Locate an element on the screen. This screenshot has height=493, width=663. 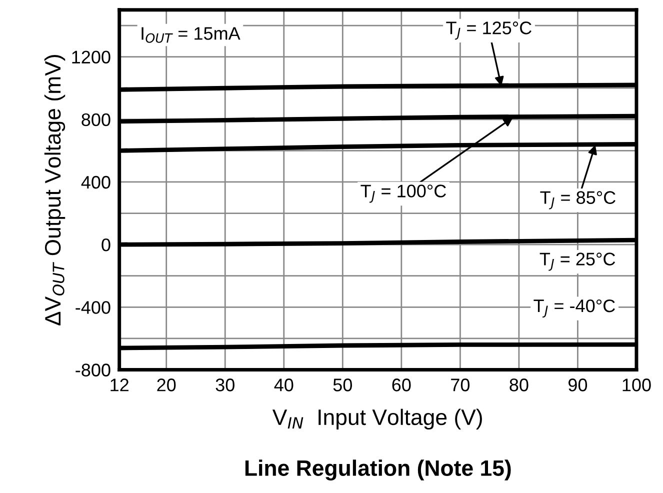
x-tick-label: 100 is located at coordinates (636, 385).